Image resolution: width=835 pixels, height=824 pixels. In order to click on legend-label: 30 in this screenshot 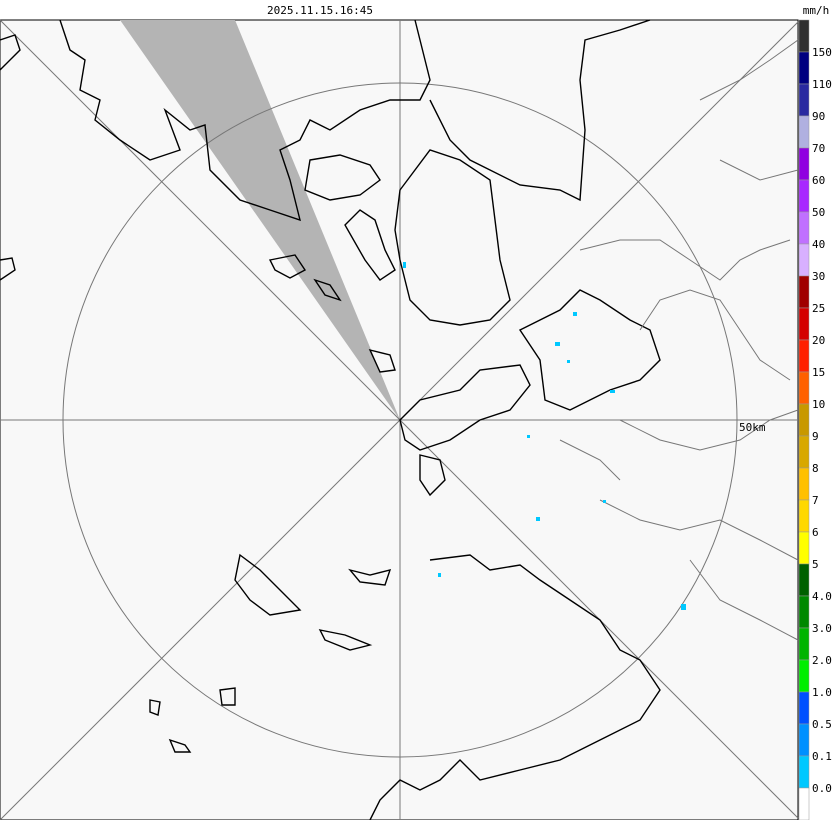, I will do `click(818, 276)`.